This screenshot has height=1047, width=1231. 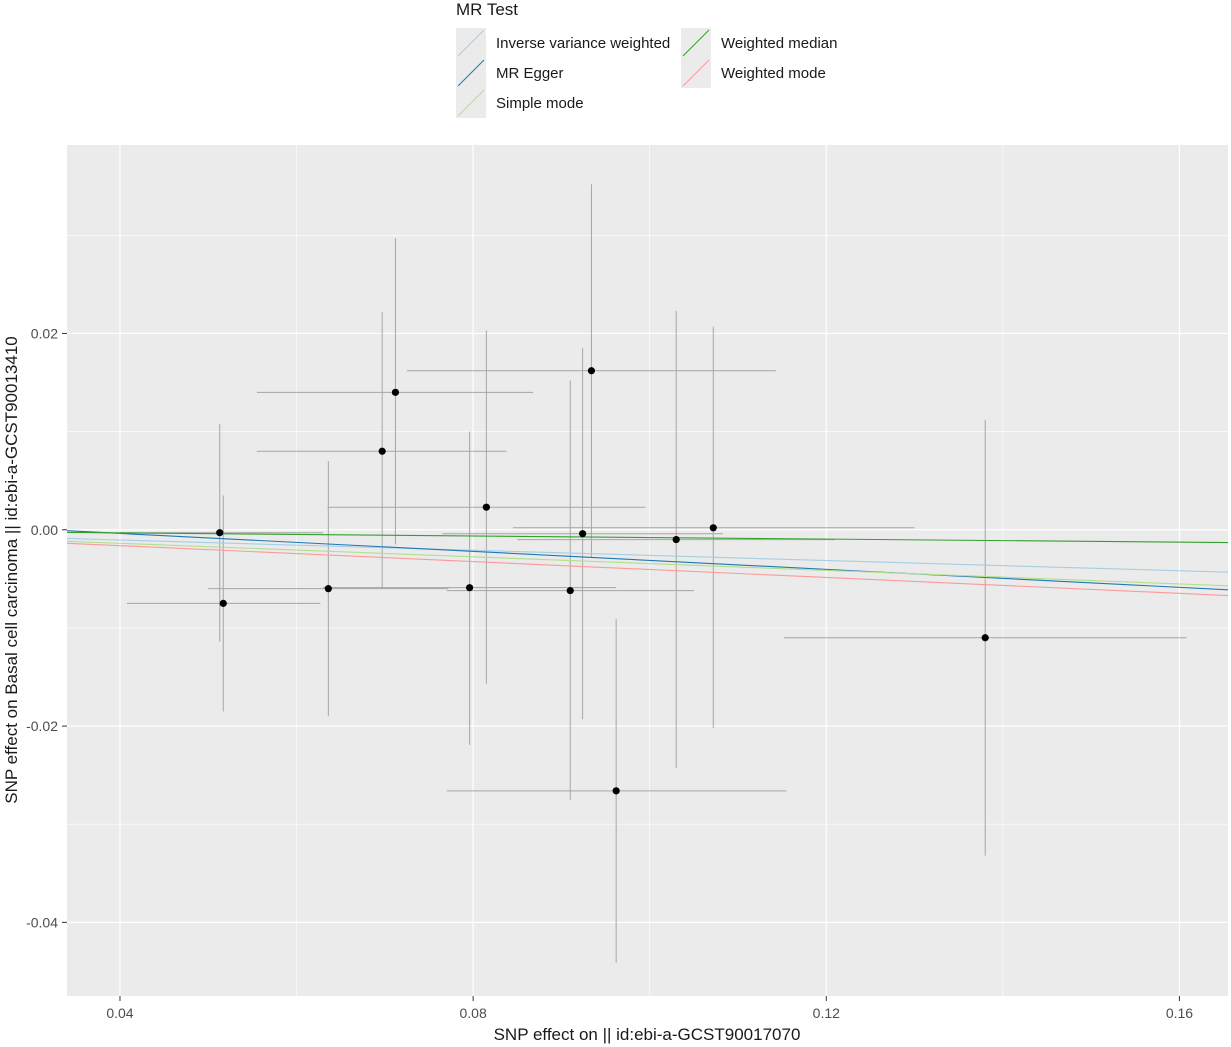 What do you see at coordinates (42, 726) in the screenshot?
I see `y-tick-label: -0.02` at bounding box center [42, 726].